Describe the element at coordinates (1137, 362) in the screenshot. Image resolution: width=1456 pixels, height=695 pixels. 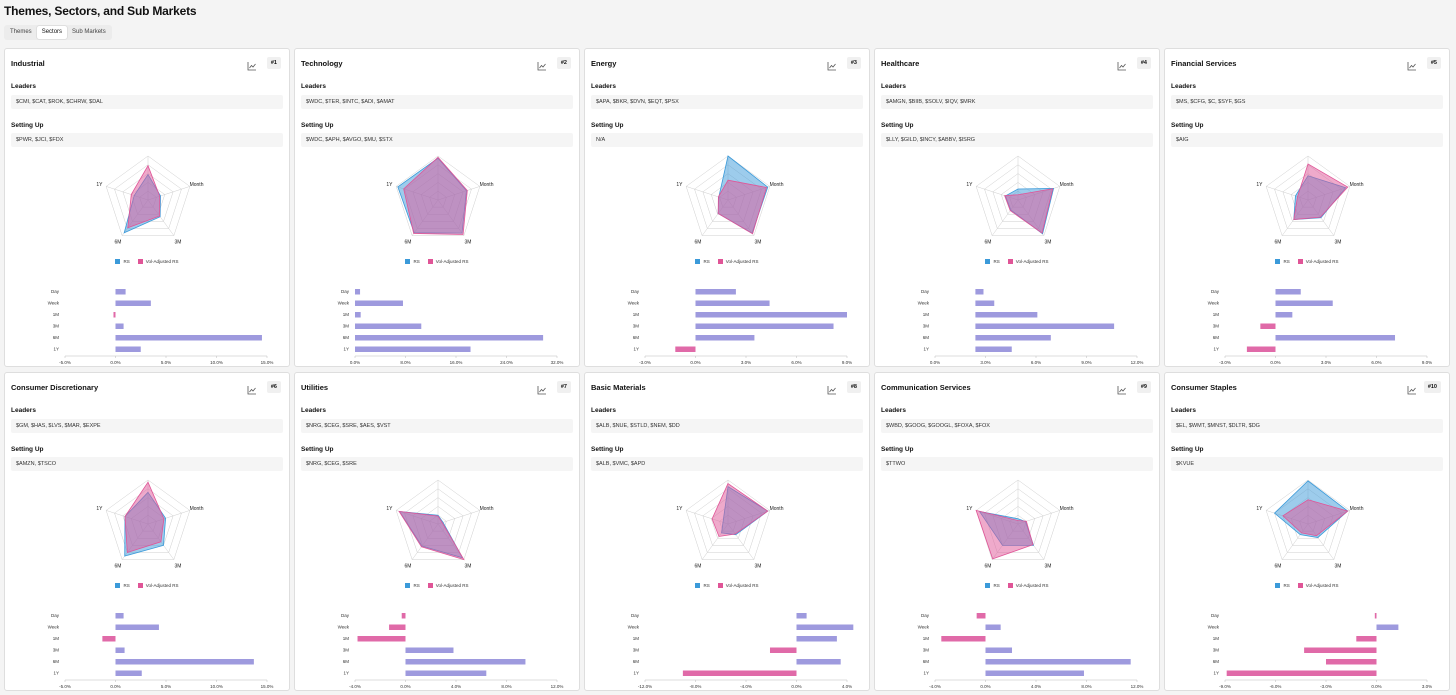
I see `x-tick-label: 12.0%` at that location.